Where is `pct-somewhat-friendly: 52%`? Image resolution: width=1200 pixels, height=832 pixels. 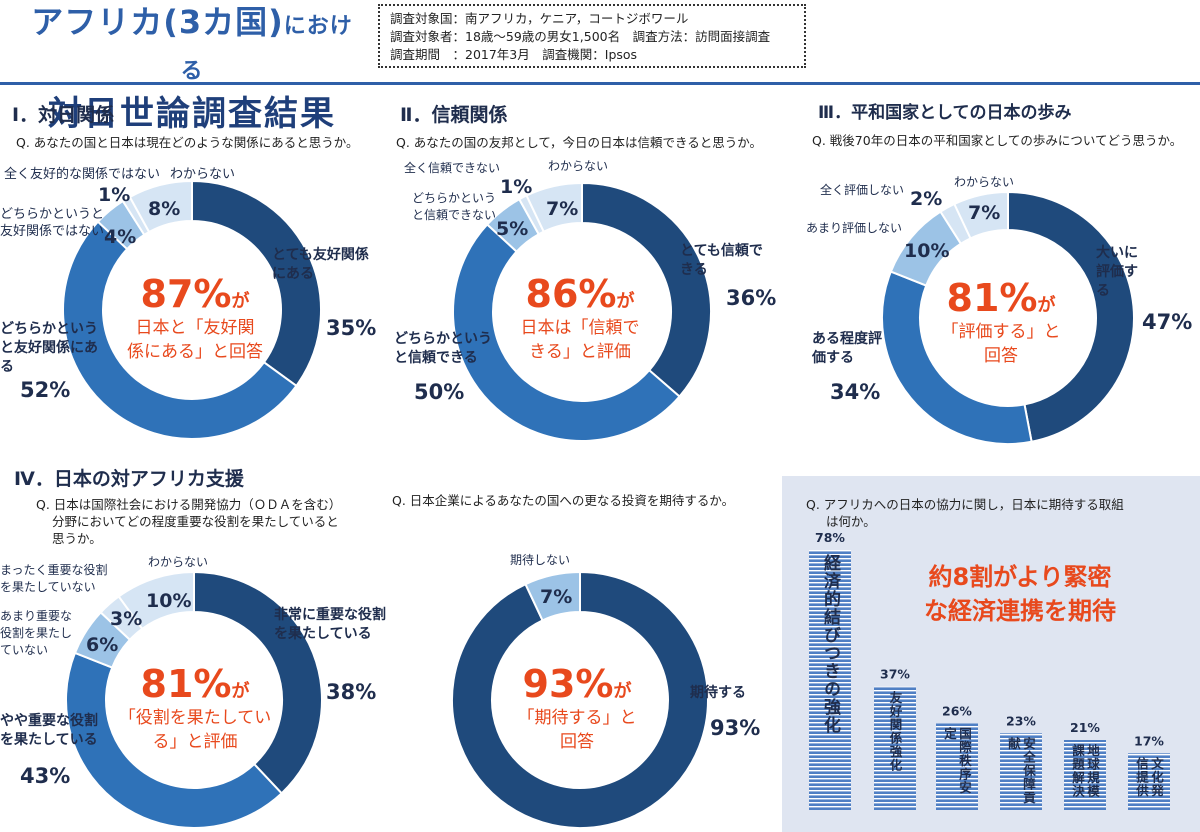 pct-somewhat-friendly: 52% is located at coordinates (45, 390).